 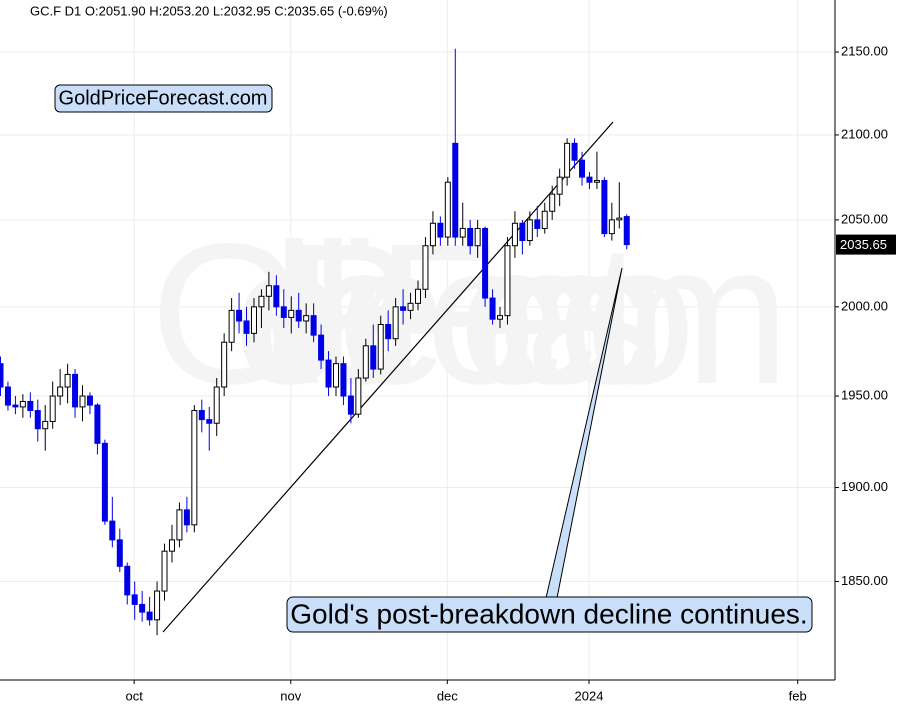 What do you see at coordinates (798, 695) in the screenshot?
I see `x-tick-label: feb` at bounding box center [798, 695].